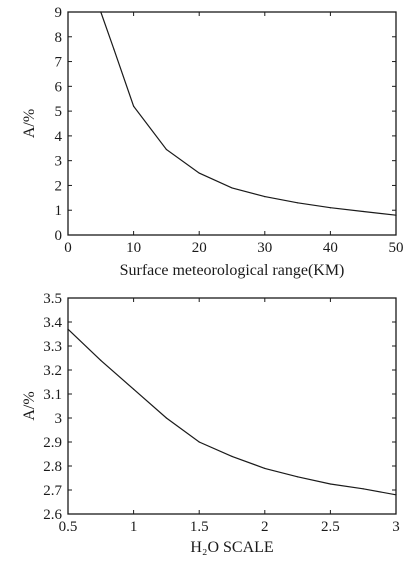  What do you see at coordinates (199, 527) in the screenshot?
I see `x-tick-label: 1.5` at bounding box center [199, 527].